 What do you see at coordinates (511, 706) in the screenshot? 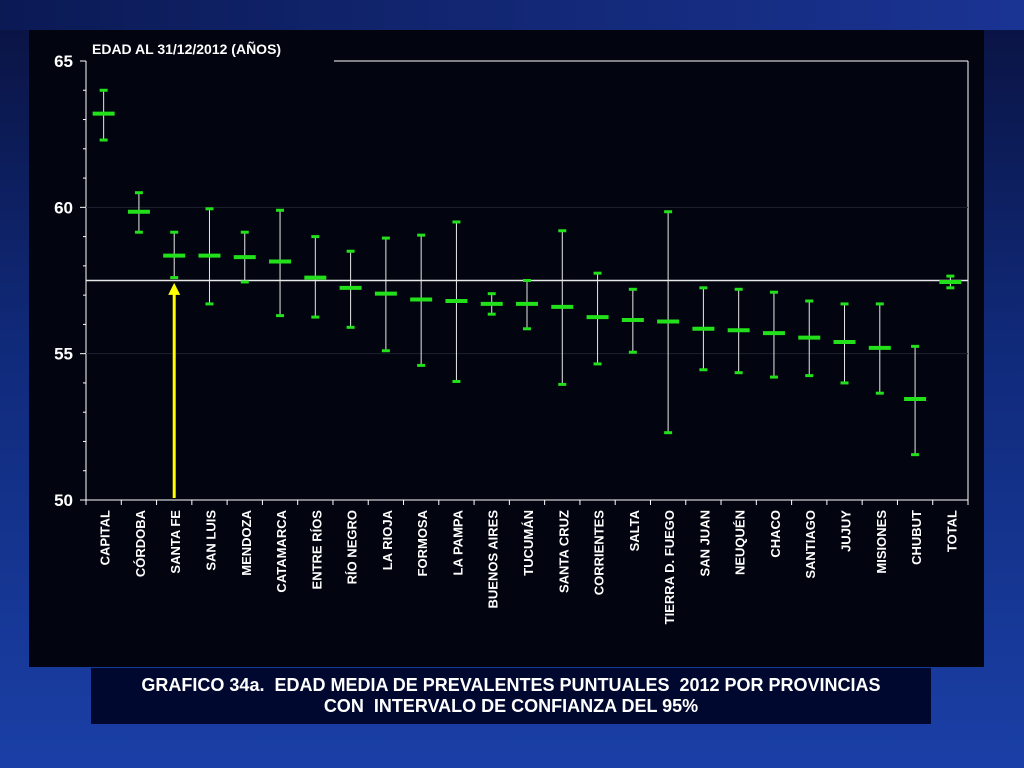
I see `caption-line-2: CON INTERVALO DE CONFIANZA DEL 95%` at bounding box center [511, 706].